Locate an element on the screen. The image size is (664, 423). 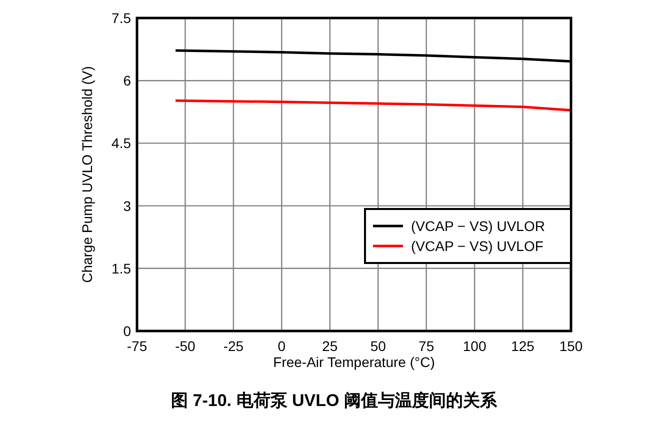
x-tick-label: 0 is located at coordinates (282, 346).